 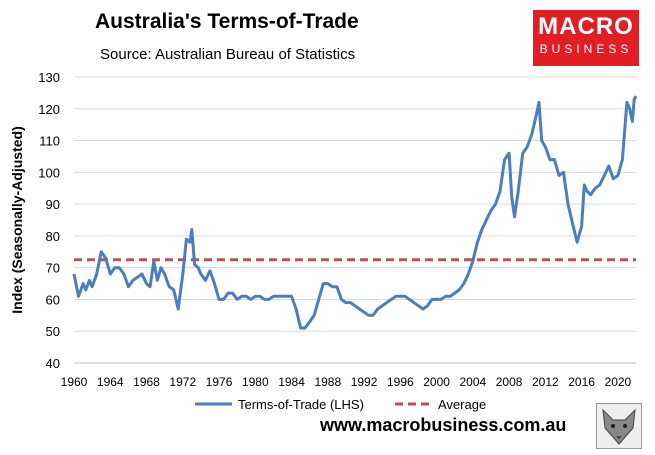 What do you see at coordinates (618, 382) in the screenshot?
I see `x-tick-label: 2020` at bounding box center [618, 382].